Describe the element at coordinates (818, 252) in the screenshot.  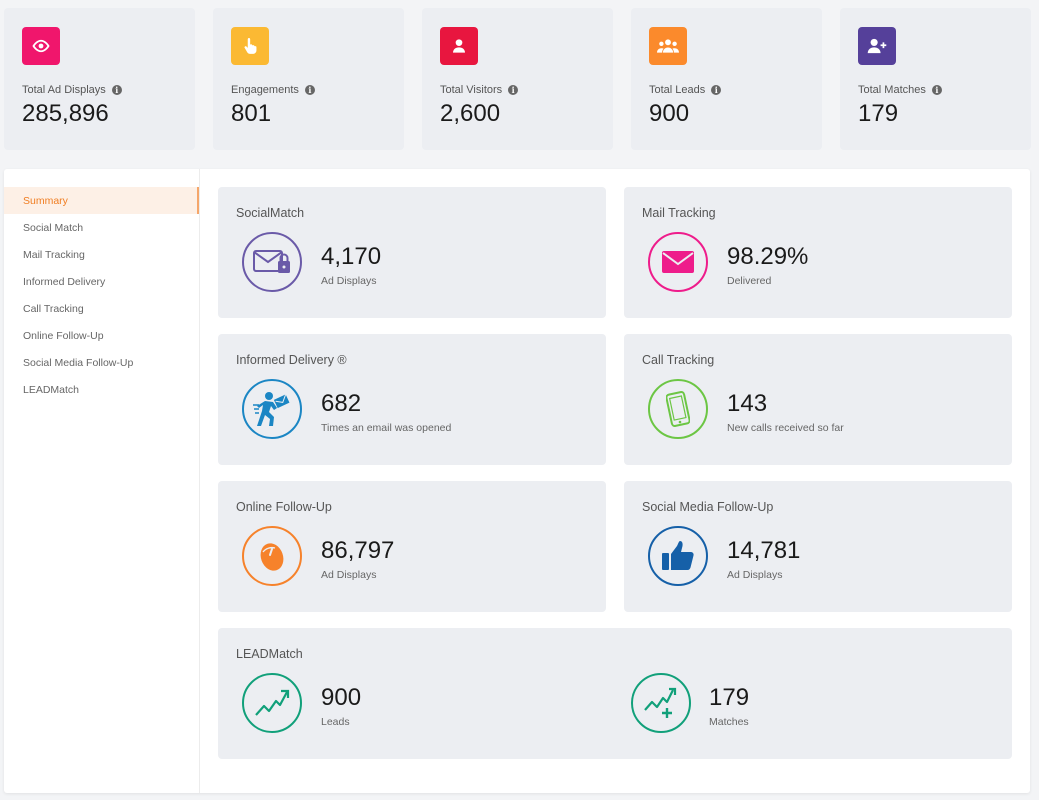
I see `tile-mail-tracking: Mail Tracking 98.29% Delivered` at that location.